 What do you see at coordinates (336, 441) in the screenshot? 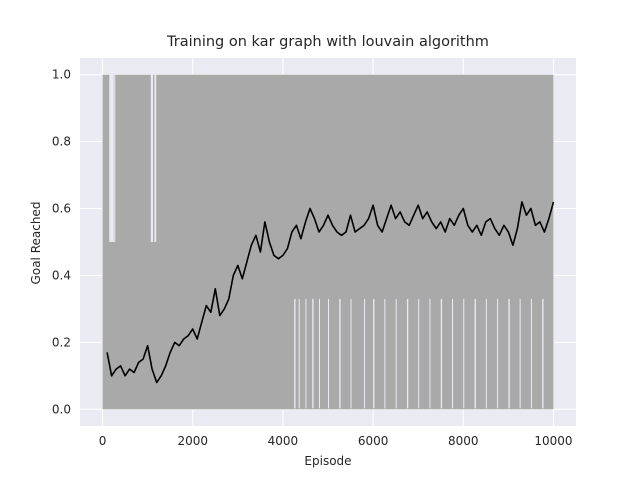
I see `x-tick-labels: 0 2000 4000 6000 8000 10000` at bounding box center [336, 441].